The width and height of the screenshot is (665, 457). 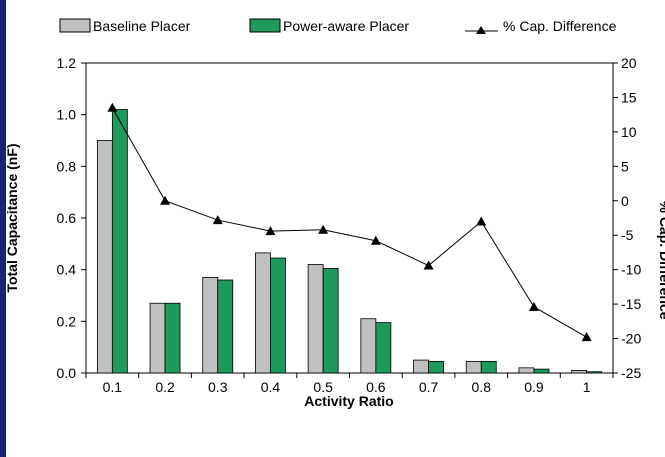 What do you see at coordinates (67, 270) in the screenshot?
I see `left-tick-label: 0.4` at bounding box center [67, 270].